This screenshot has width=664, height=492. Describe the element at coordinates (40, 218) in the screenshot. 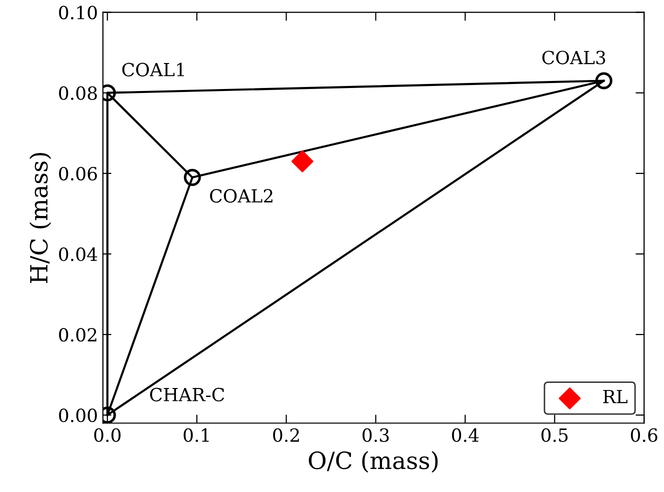

I see `y-axis-title: H/C (mass)` at that location.